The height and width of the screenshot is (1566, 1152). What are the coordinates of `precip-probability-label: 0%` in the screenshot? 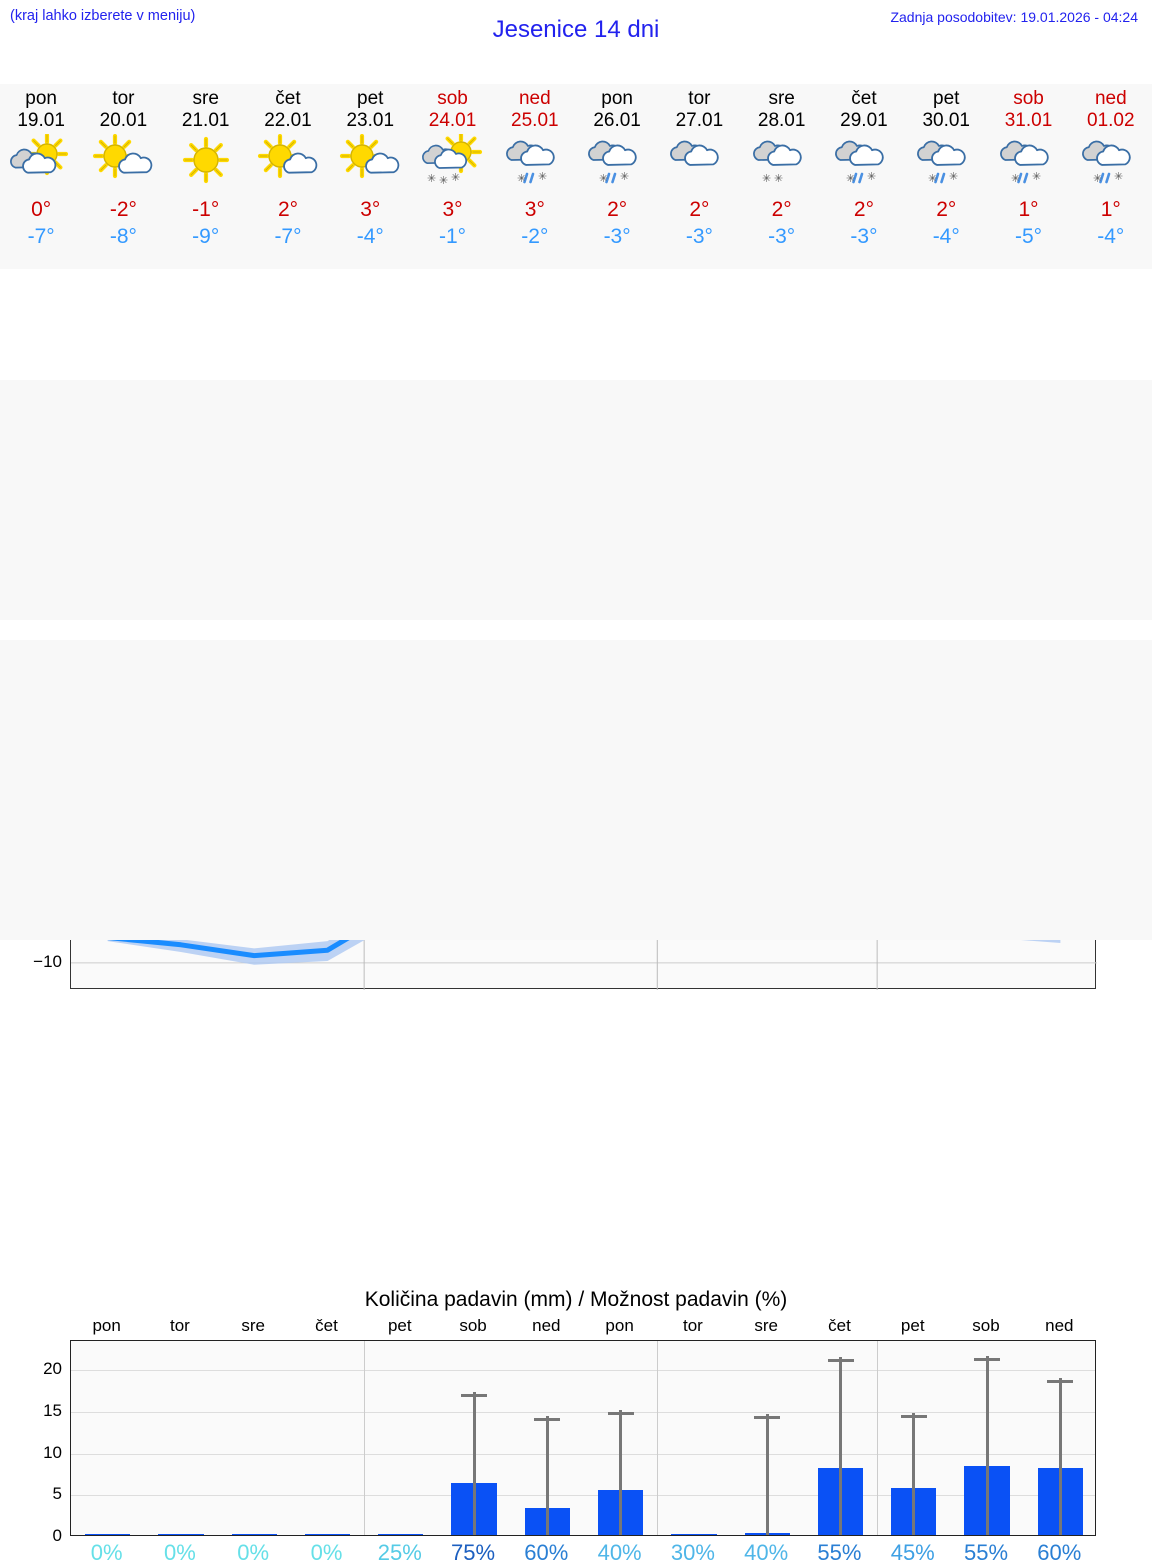 It's located at (253, 1552).